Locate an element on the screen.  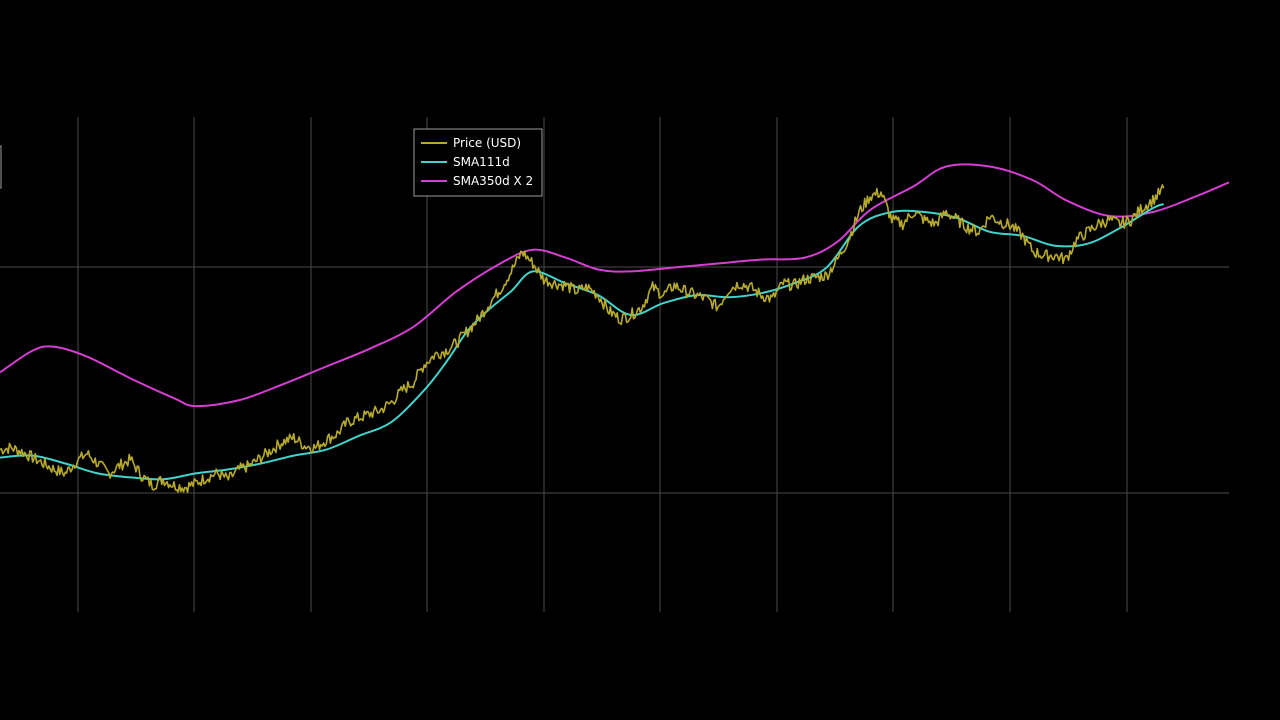
offscreen-box-edge is located at coordinates (1, 167).